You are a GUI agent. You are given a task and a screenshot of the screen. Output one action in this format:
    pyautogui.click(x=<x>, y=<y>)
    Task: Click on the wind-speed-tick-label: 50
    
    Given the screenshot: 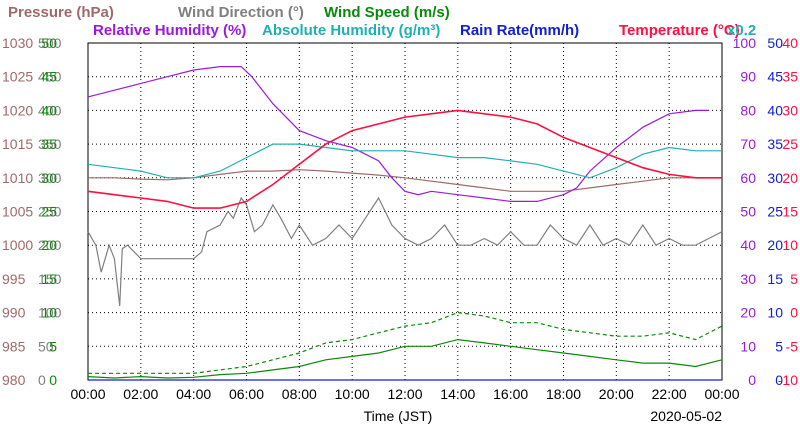 What is the action you would take?
    pyautogui.click(x=49, y=43)
    